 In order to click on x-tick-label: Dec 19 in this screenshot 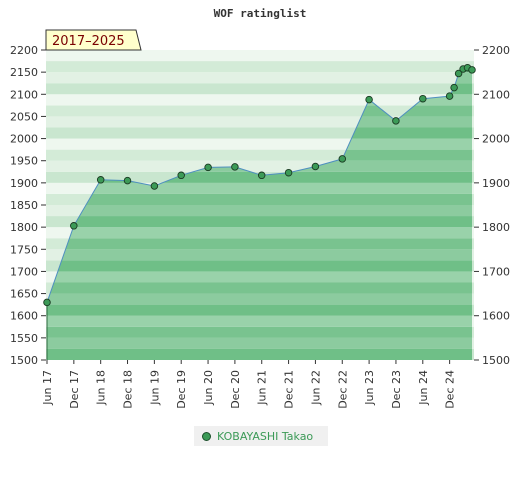, I will do `click(181, 389)`.